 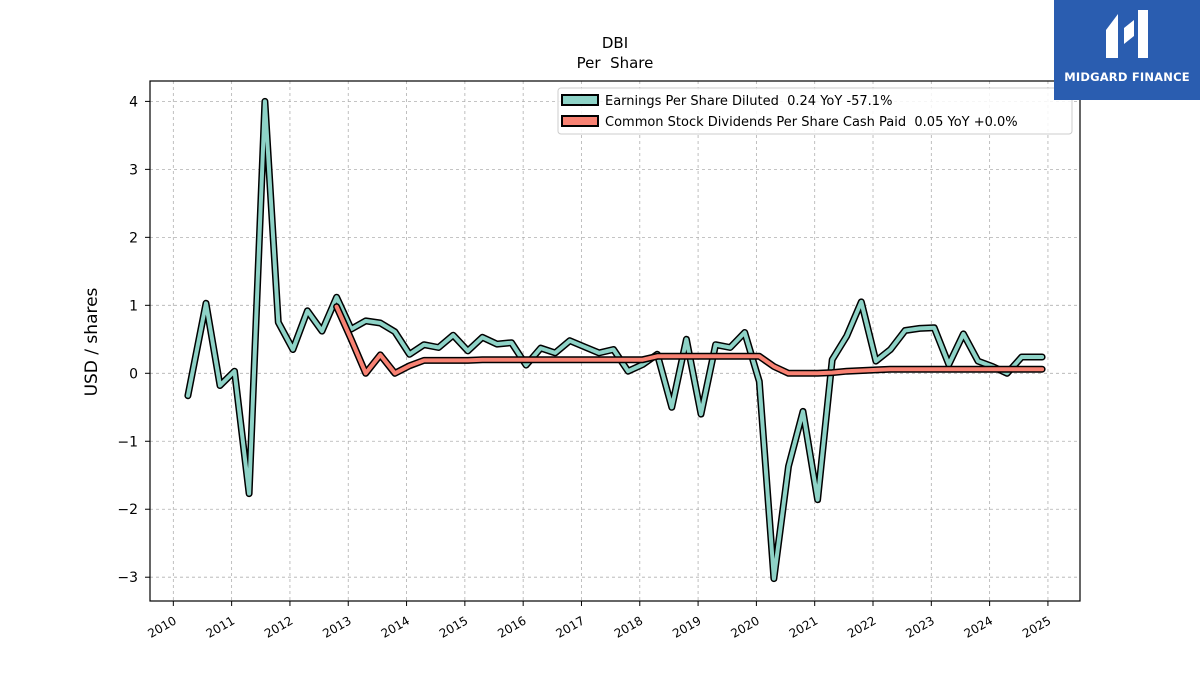 What do you see at coordinates (803, 626) in the screenshot?
I see `x-tick-label: 2021` at bounding box center [803, 626].